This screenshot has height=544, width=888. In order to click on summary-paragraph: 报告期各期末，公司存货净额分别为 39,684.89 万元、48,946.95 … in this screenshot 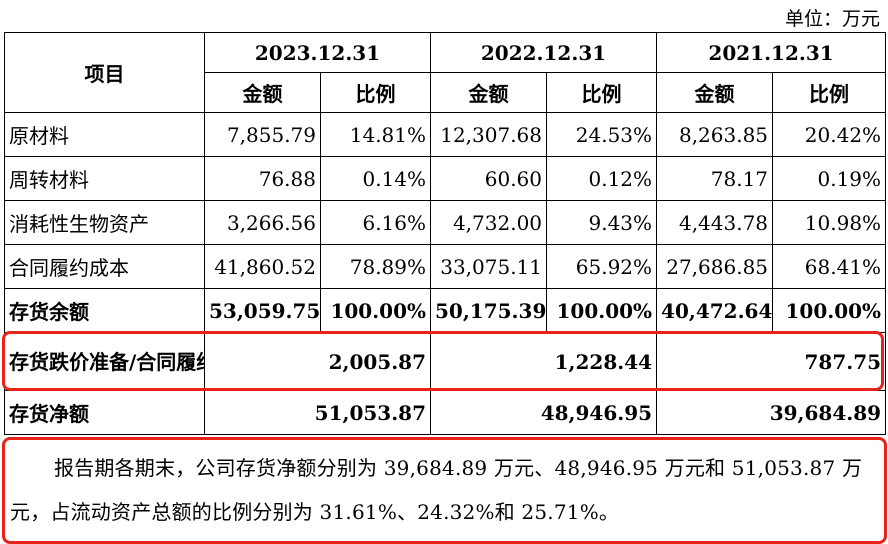, I will do `click(436, 490)`.